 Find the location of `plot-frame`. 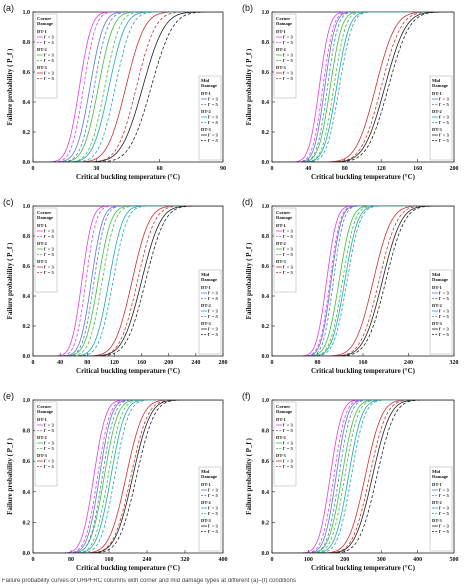

plot-frame is located at coordinates (363, 476).